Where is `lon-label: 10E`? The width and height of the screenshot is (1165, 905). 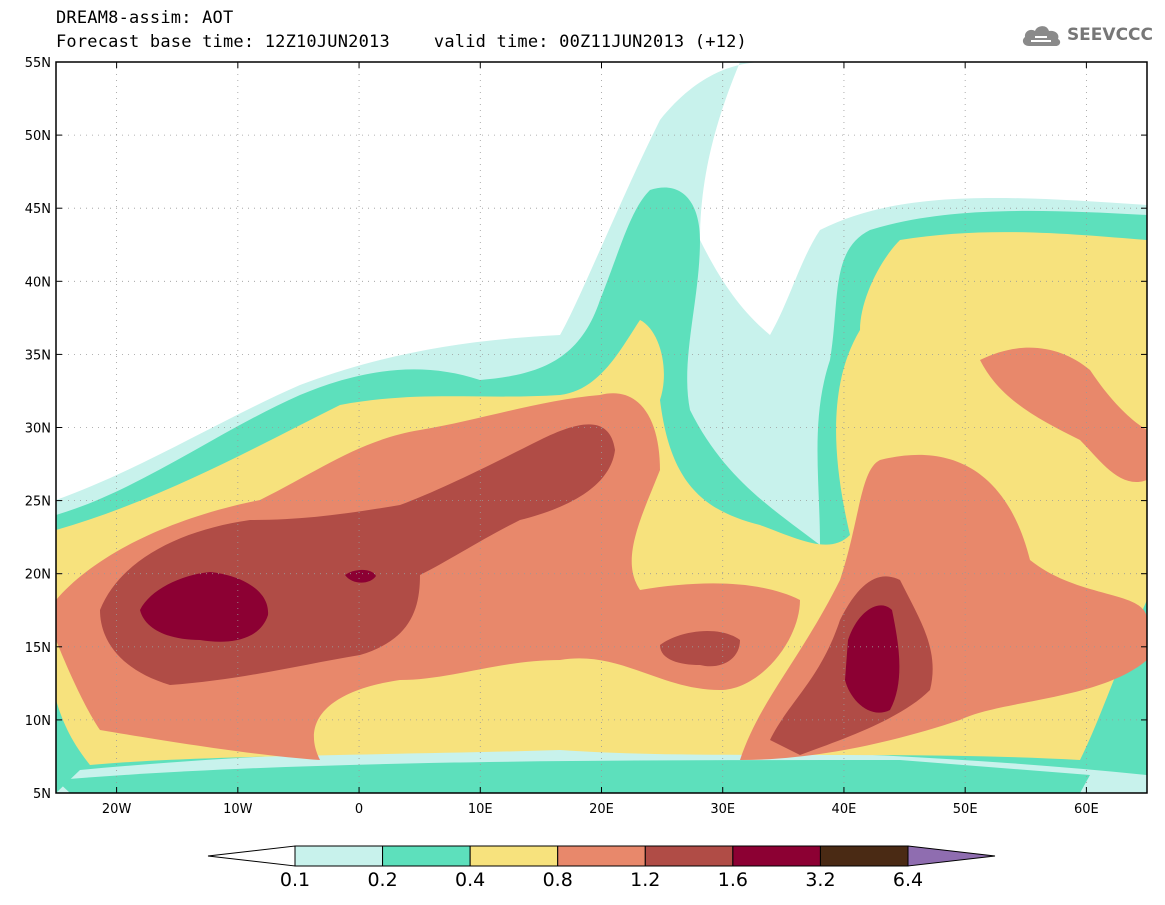
lon-label: 10E is located at coordinates (480, 809).